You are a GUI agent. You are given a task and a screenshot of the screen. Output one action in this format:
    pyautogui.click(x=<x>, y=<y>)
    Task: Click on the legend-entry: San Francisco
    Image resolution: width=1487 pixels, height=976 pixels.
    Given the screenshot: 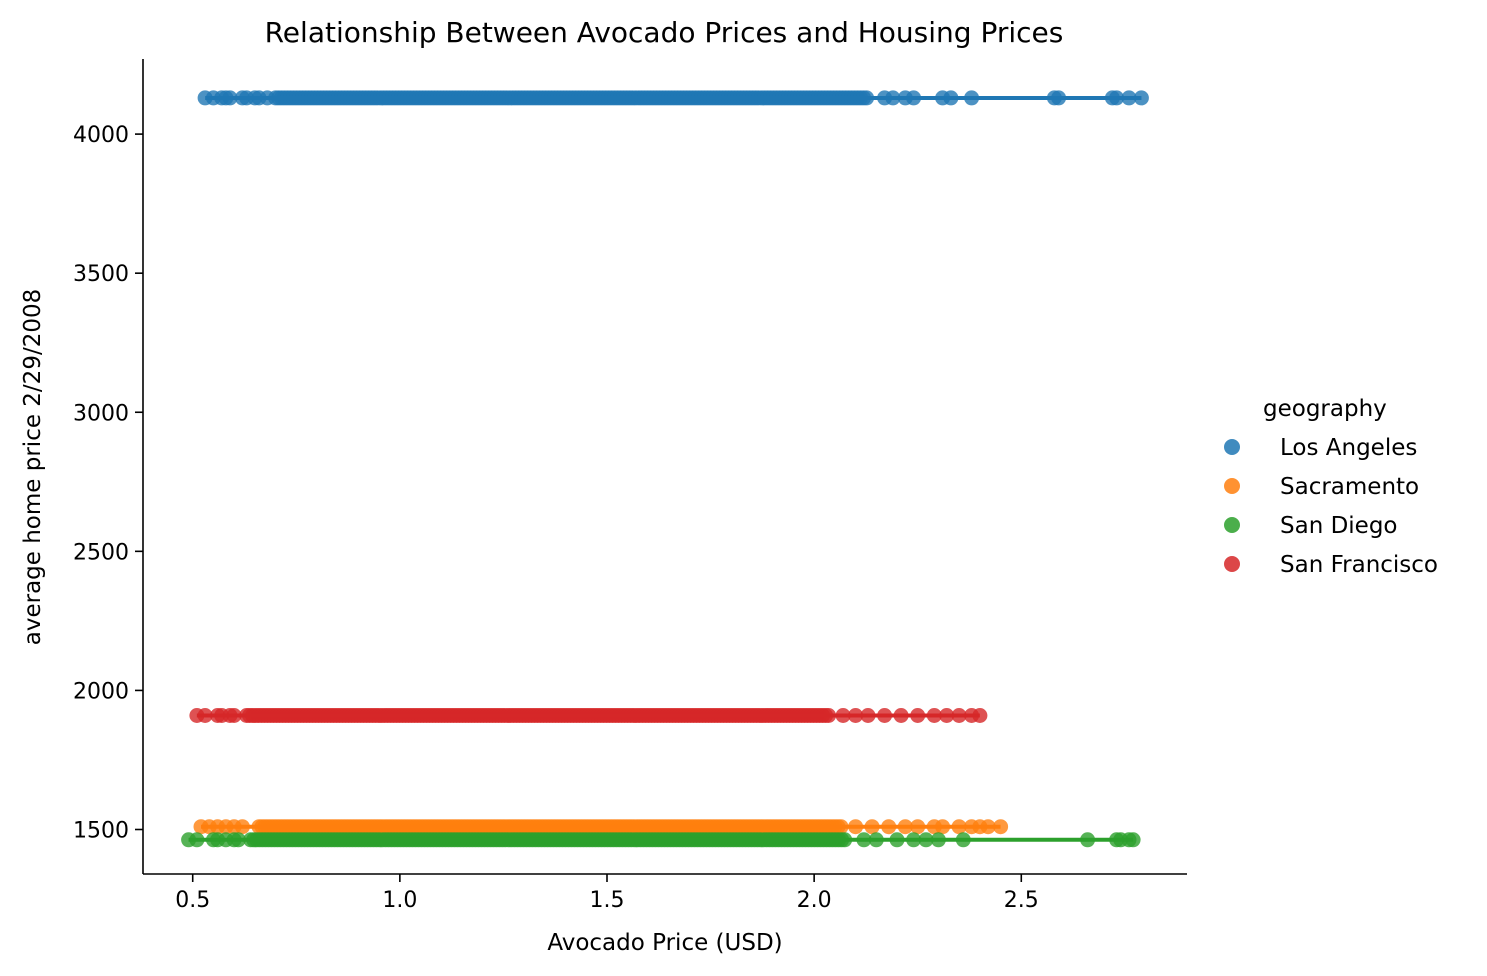 What is the action you would take?
    pyautogui.click(x=1331, y=565)
    